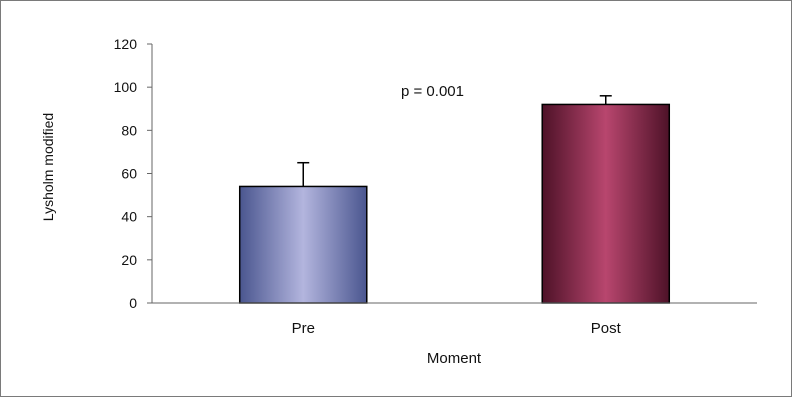 The height and width of the screenshot is (397, 792). What do you see at coordinates (133, 303) in the screenshot?
I see `y-tick-label: 0` at bounding box center [133, 303].